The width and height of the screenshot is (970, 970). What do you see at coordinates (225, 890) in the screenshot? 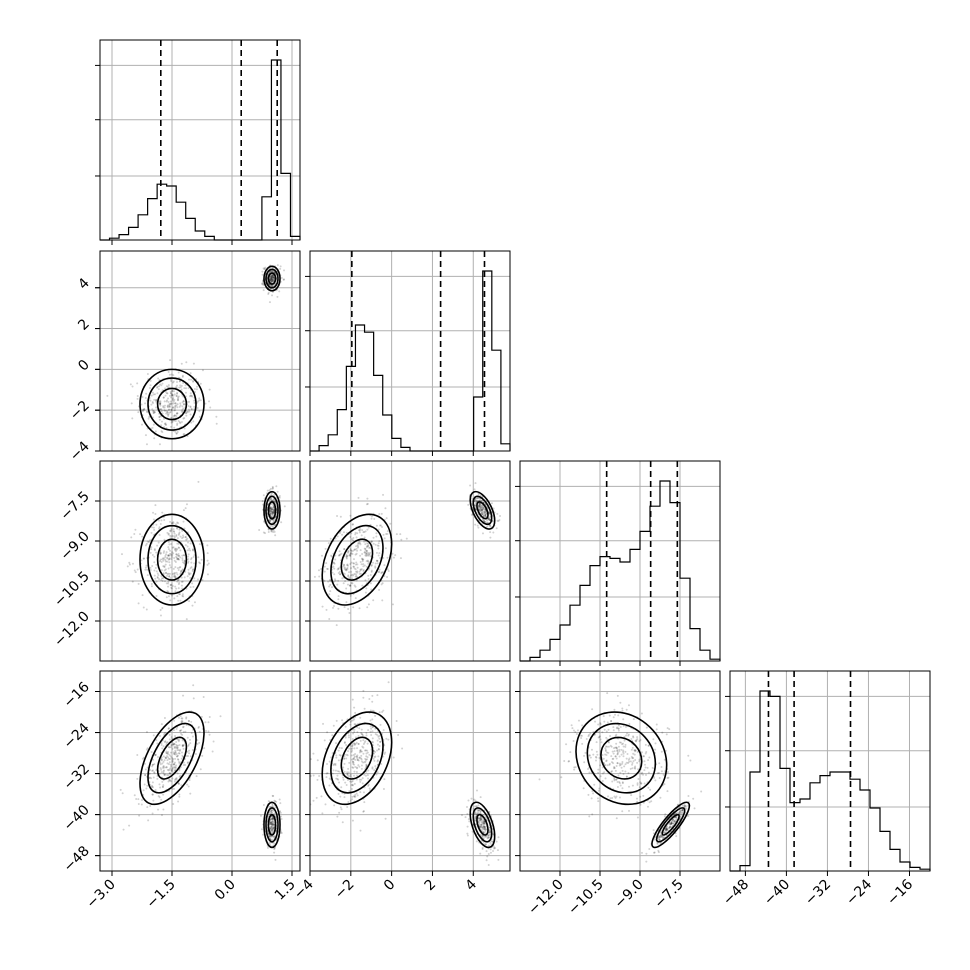
I see `x-tick-label: 0.0` at bounding box center [225, 890].